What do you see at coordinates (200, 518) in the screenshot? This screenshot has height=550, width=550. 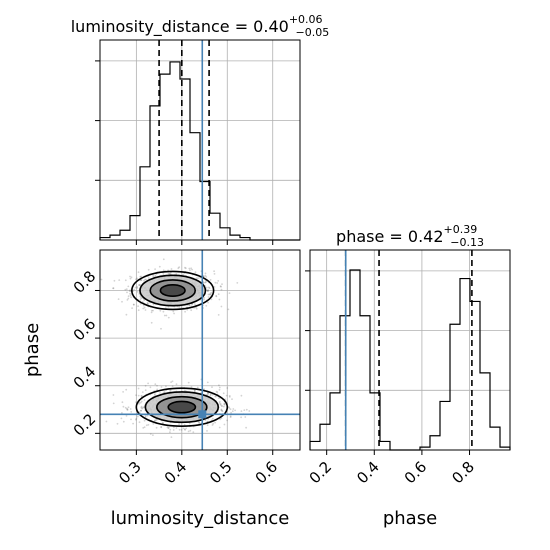 I see `x-axis-label: luminosity_distance` at bounding box center [200, 518].